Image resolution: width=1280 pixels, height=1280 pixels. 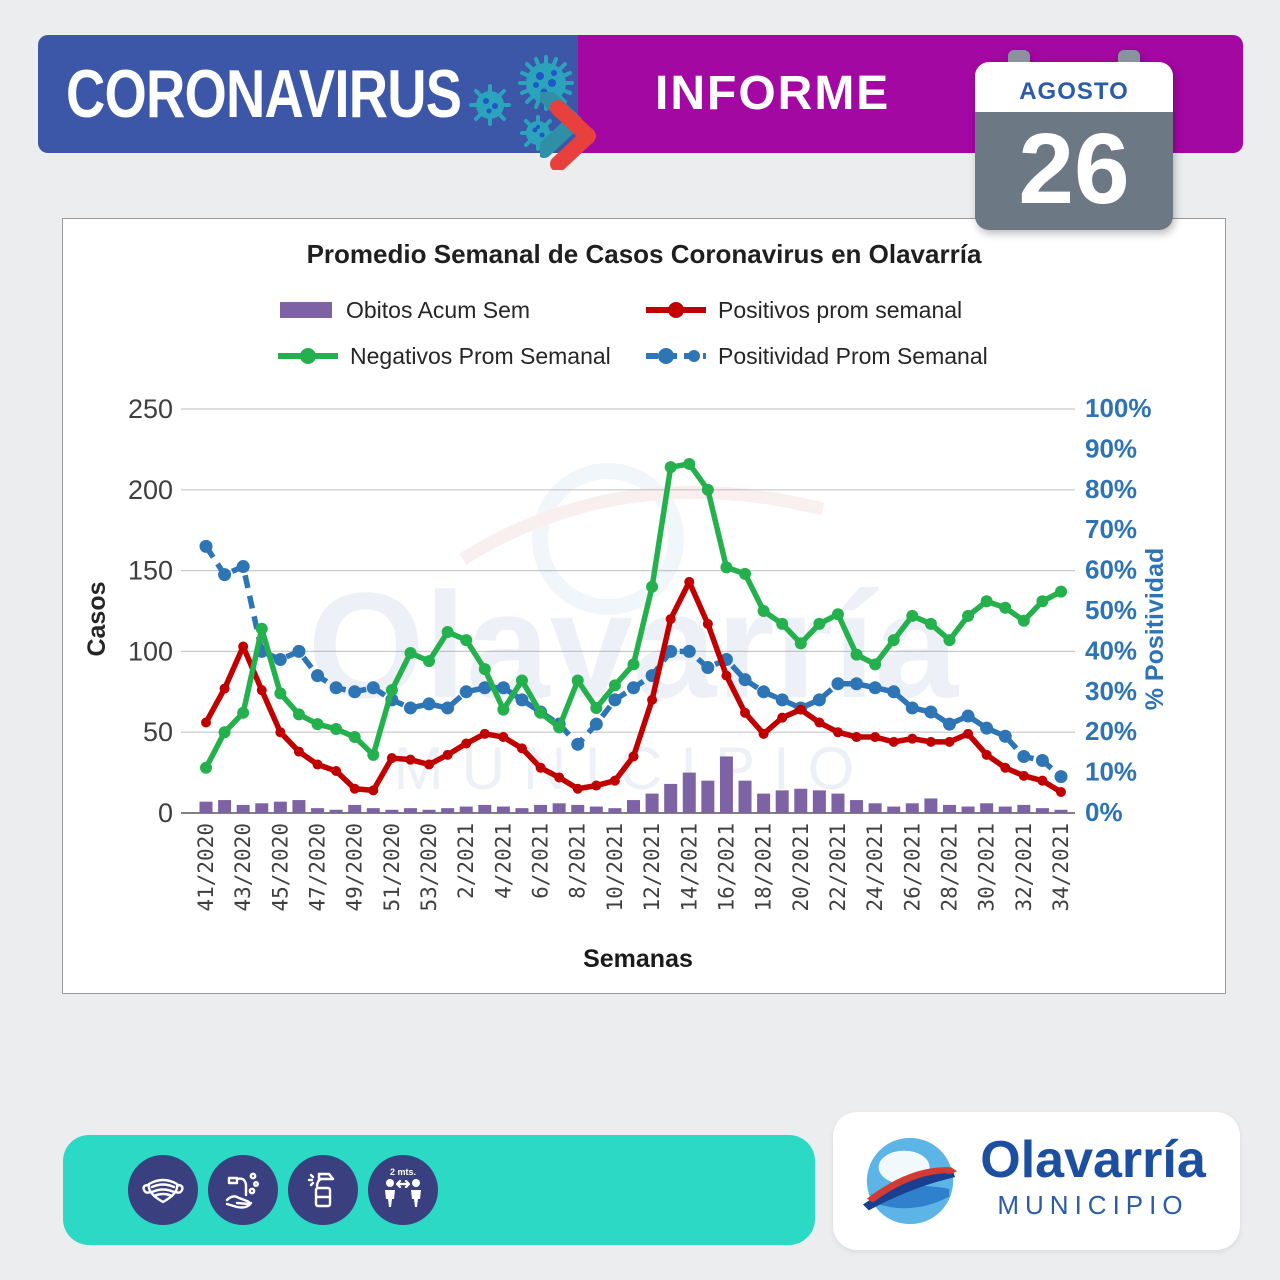 I want to click on header-coronavirus-band: CORONAVIRUS, so click(x=308, y=94).